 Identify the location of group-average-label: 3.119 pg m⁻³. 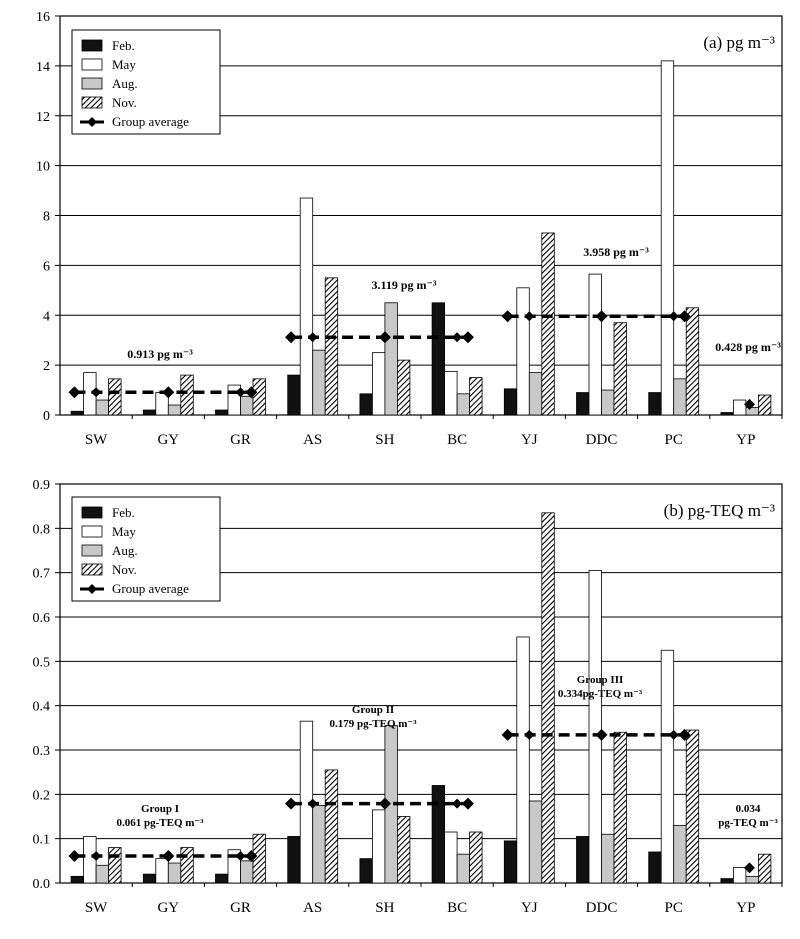
(404, 285).